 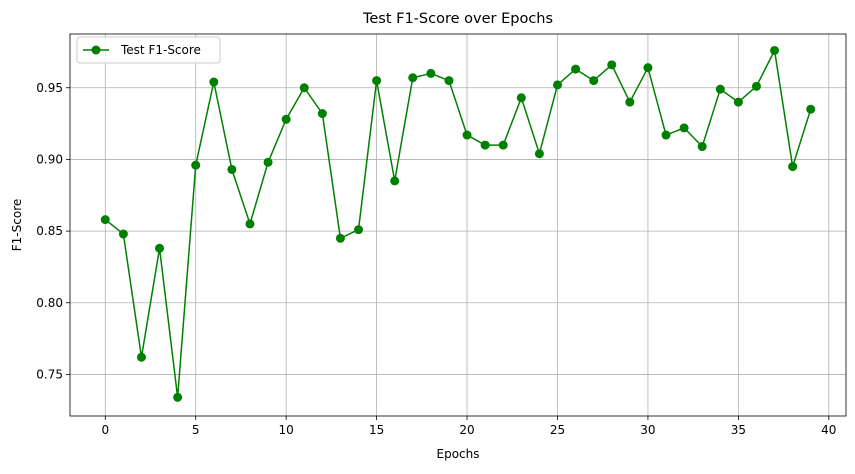 What do you see at coordinates (557, 430) in the screenshot?
I see `x-tick-label: 25` at bounding box center [557, 430].